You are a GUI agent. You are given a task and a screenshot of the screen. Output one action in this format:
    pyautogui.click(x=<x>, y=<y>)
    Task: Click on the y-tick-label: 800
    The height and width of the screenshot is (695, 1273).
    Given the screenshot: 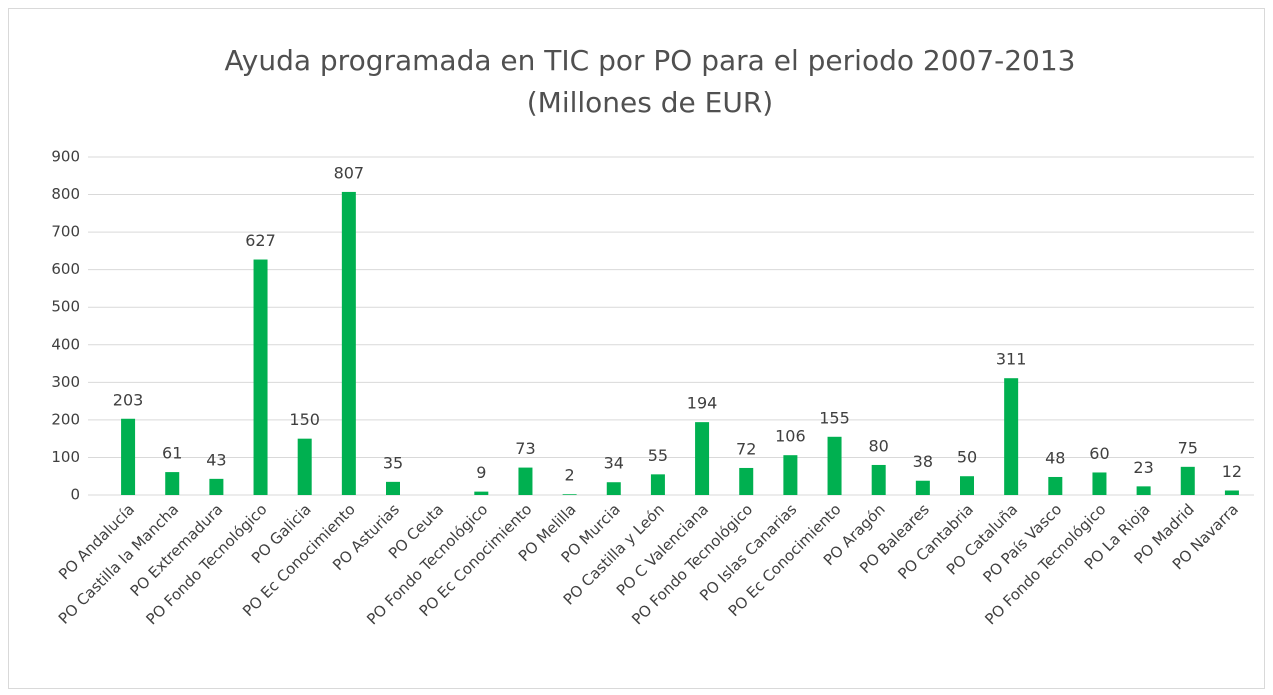 What is the action you would take?
    pyautogui.click(x=65, y=194)
    